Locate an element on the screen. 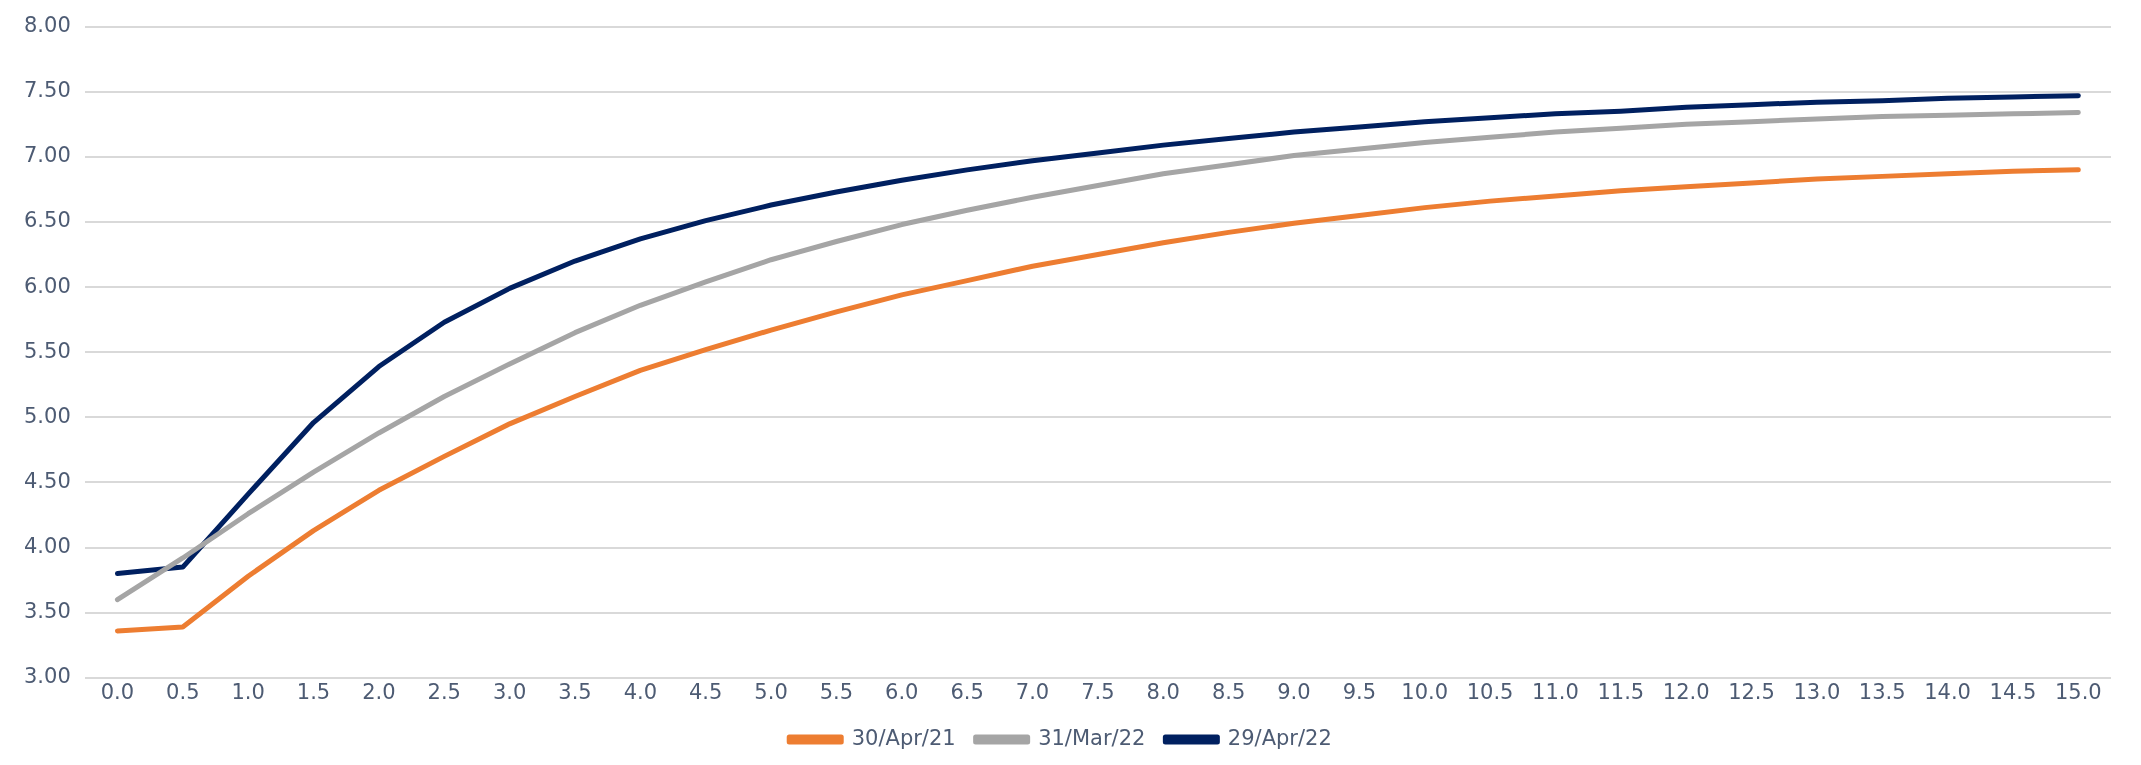 Image resolution: width=2141 pixels, height=765 pixels. y-tick-label: 4.00 is located at coordinates (47, 546).